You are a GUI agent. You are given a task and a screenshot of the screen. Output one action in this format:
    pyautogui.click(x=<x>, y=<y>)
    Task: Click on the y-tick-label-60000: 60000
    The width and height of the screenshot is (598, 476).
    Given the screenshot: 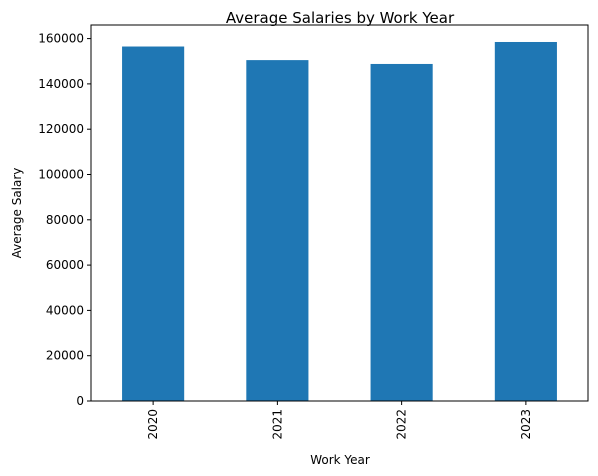 What is the action you would take?
    pyautogui.click(x=65, y=265)
    